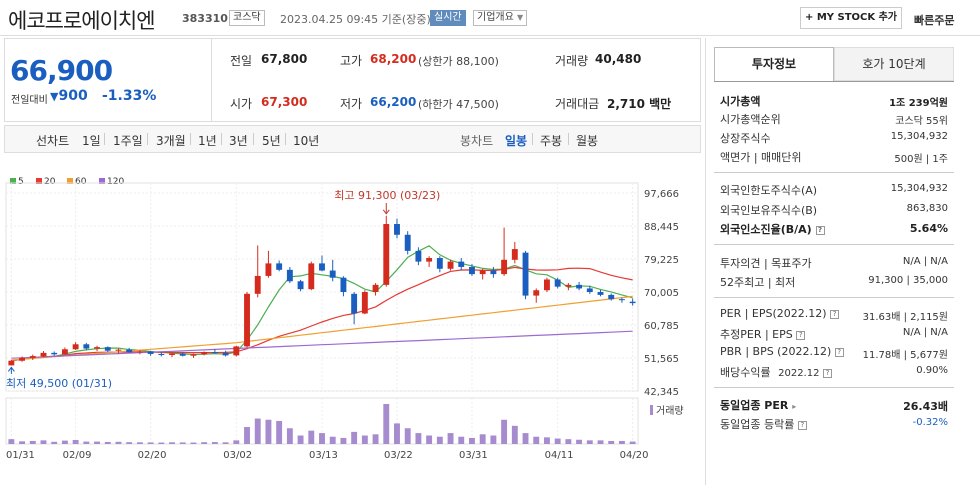  What do you see at coordinates (661, 359) in the screenshot?
I see `y-tick-label: 51,565` at bounding box center [661, 359].